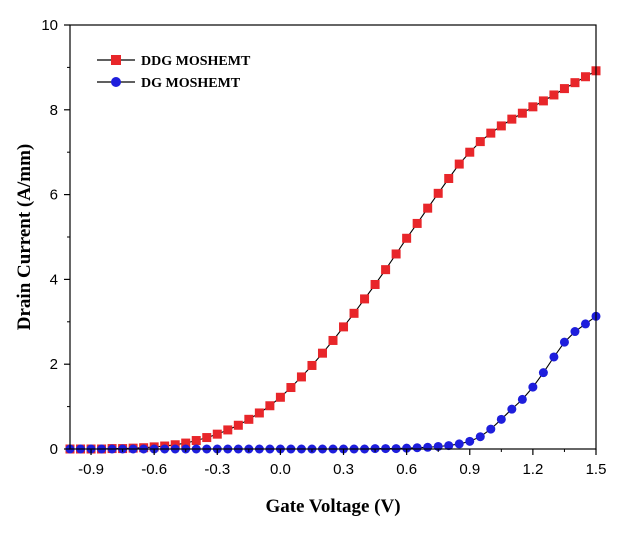 The width and height of the screenshot is (622, 533). Describe the element at coordinates (154, 469) in the screenshot. I see `x-tick-label: -0.6` at that location.